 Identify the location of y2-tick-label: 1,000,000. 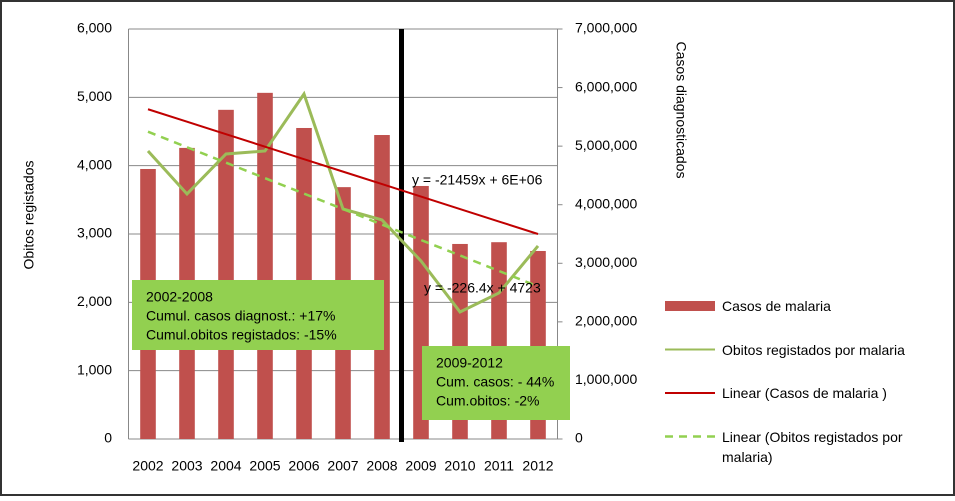
(606, 379).